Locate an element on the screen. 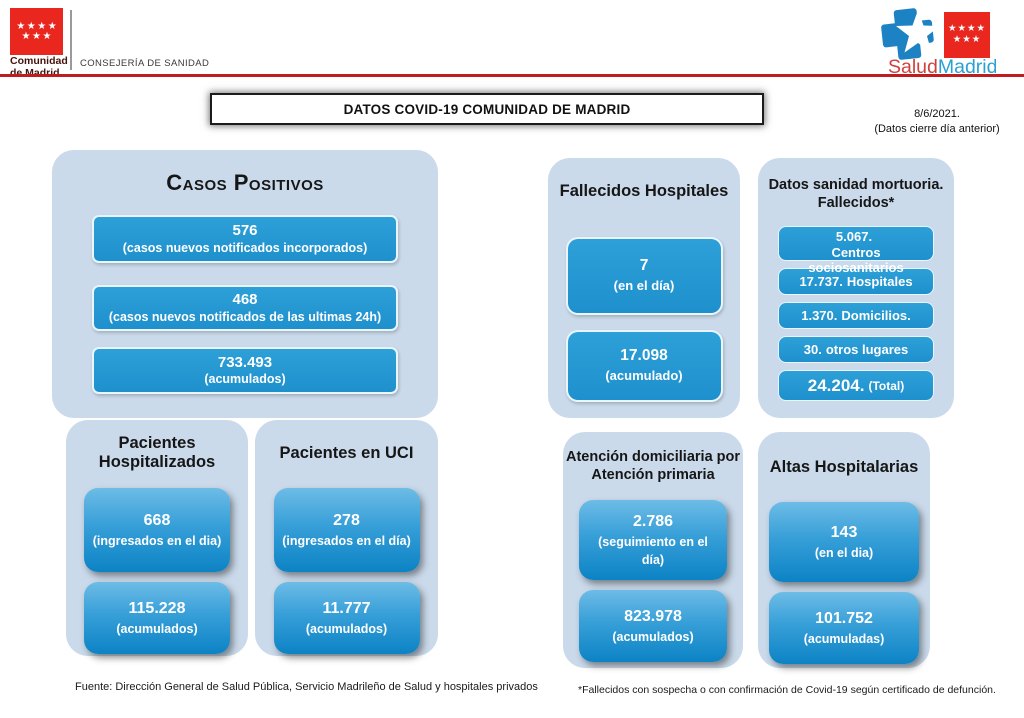 Image resolution: width=1024 pixels, height=718 pixels. report-date: 8/6/2021. (Datos cierre día anterior) is located at coordinates (937, 122).